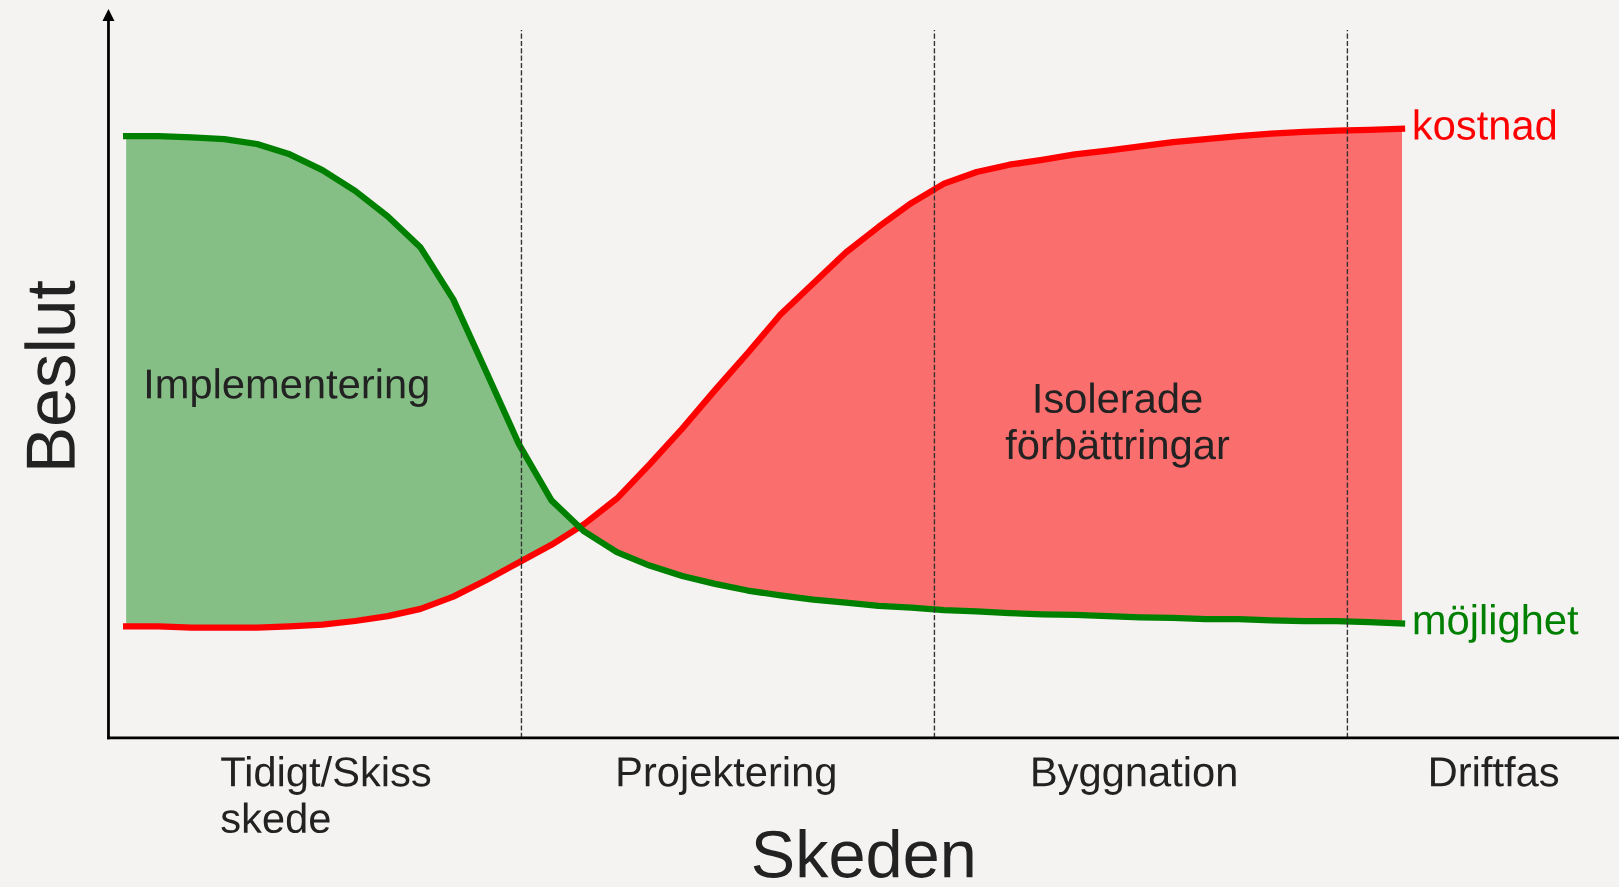 The image size is (1619, 887). What do you see at coordinates (1485, 124) in the screenshot?
I see `series-label: kostnad` at bounding box center [1485, 124].